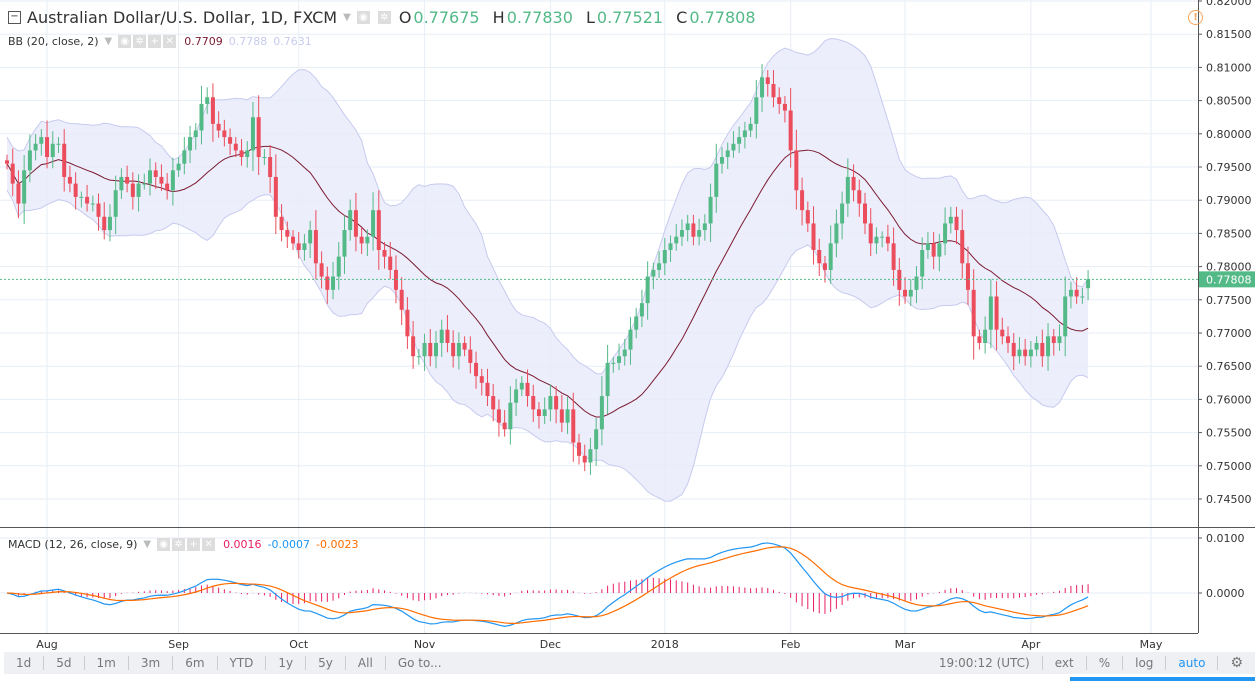  What do you see at coordinates (195, 663) in the screenshot?
I see `range-6m: 6m` at bounding box center [195, 663].